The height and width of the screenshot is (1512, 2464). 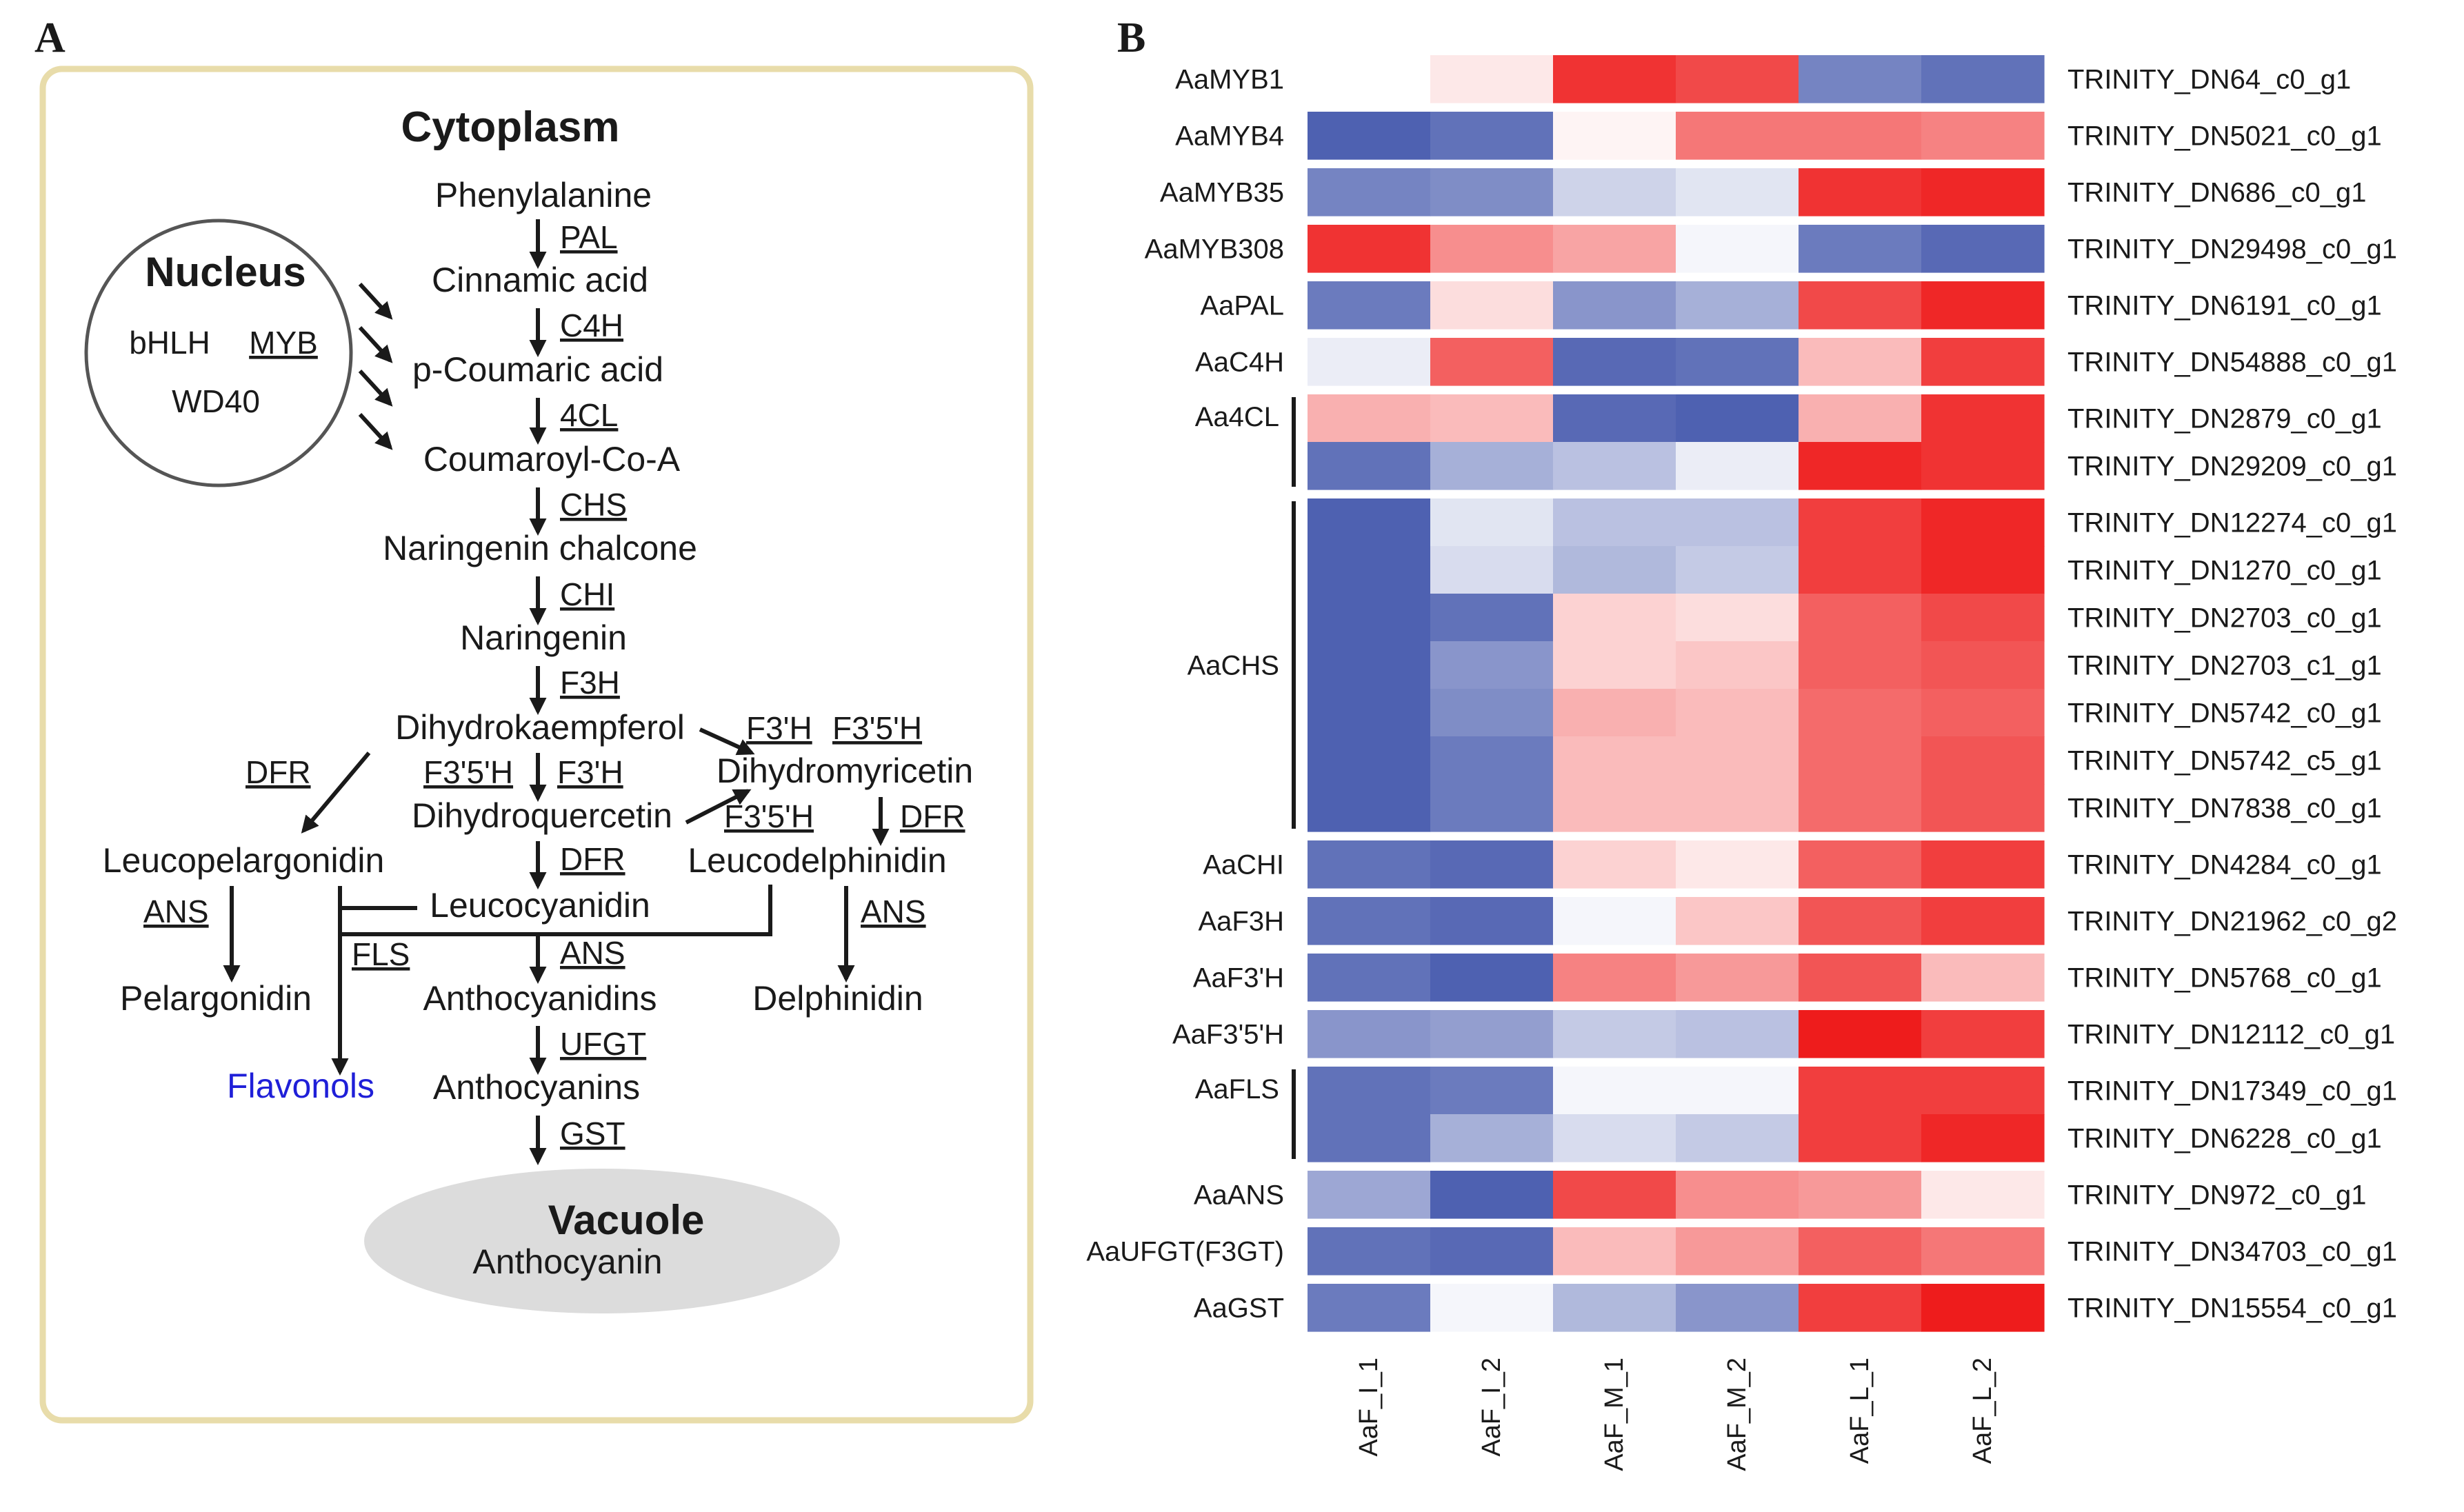 I want to click on transcript-label: TRINITY_DN2703_c0_g1, so click(x=2224, y=618).